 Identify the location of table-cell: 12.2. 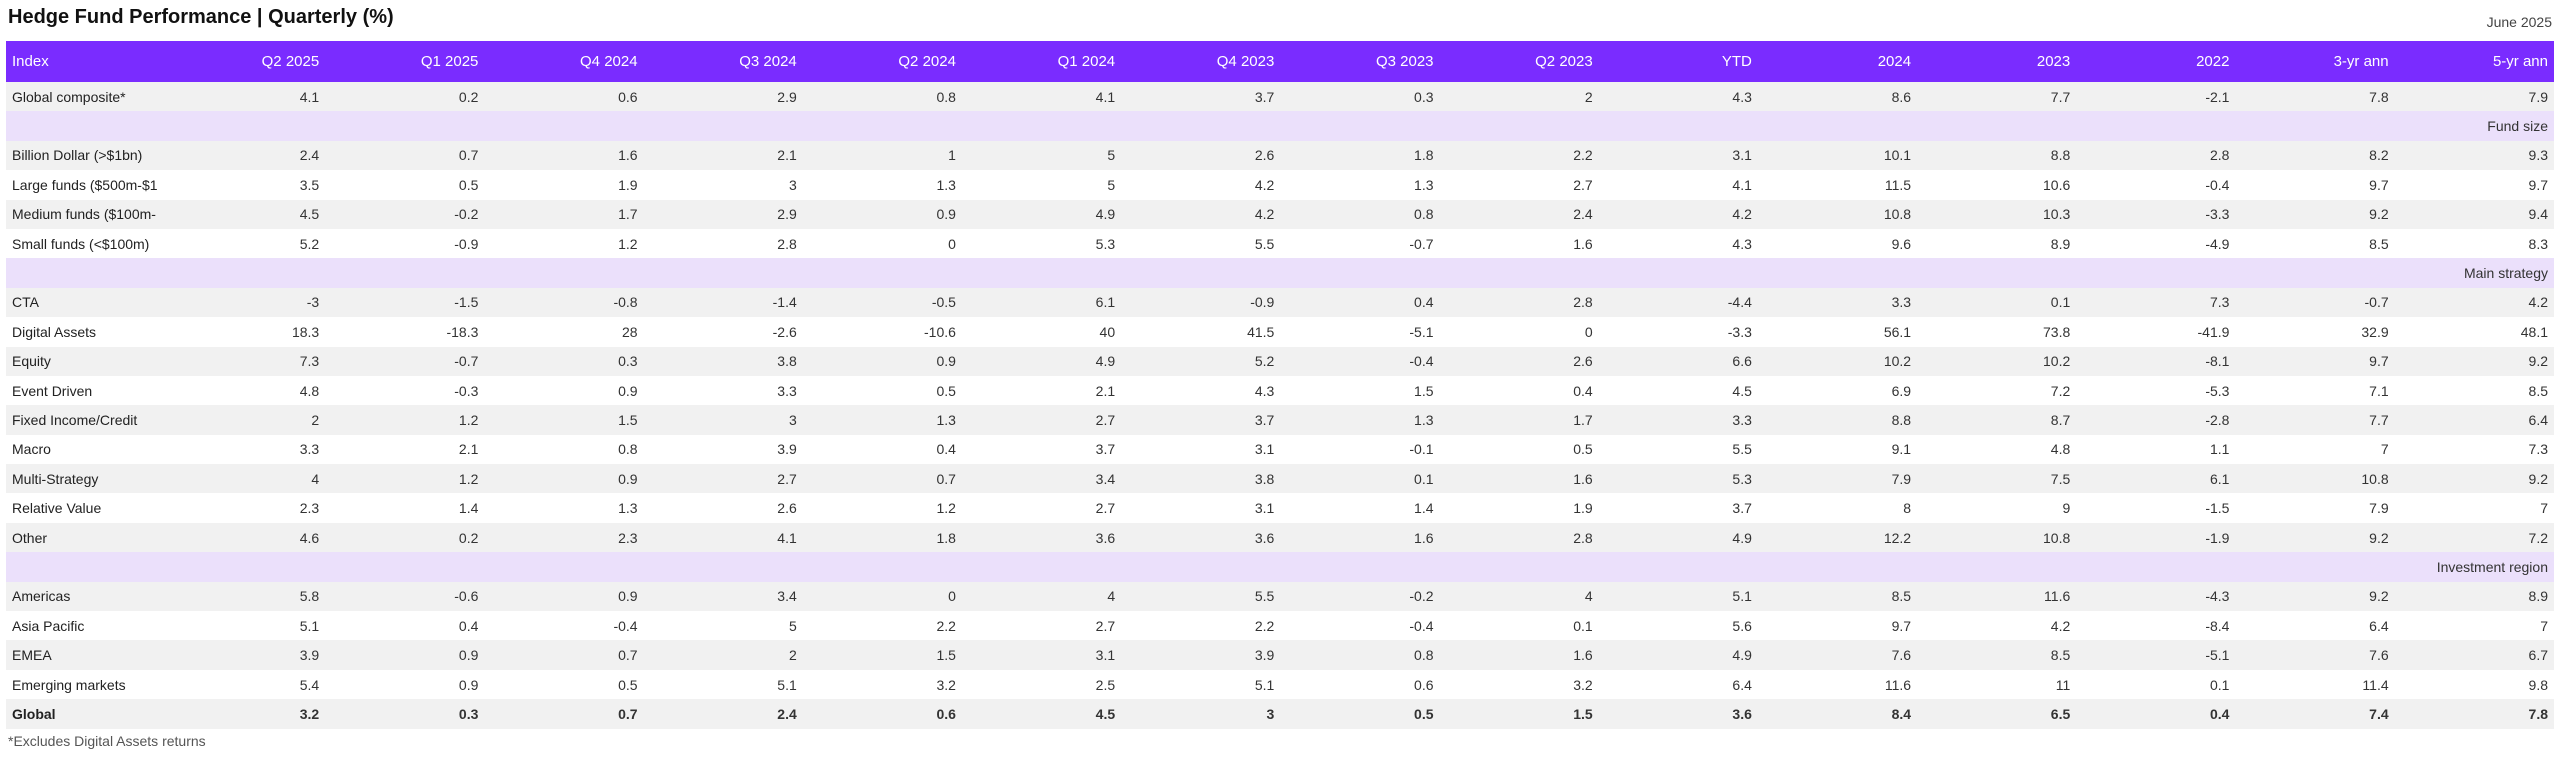
(1837, 537).